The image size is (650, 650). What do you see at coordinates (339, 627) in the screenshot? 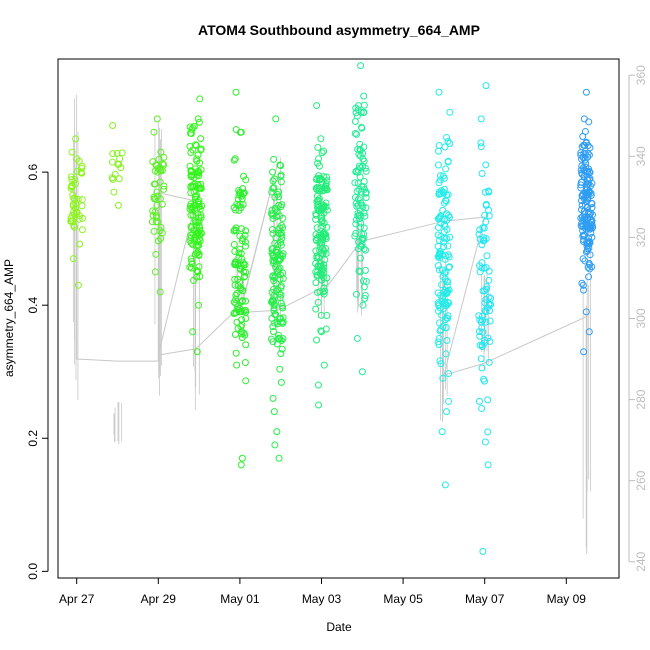
I see `x-axis-label: Date` at bounding box center [339, 627].